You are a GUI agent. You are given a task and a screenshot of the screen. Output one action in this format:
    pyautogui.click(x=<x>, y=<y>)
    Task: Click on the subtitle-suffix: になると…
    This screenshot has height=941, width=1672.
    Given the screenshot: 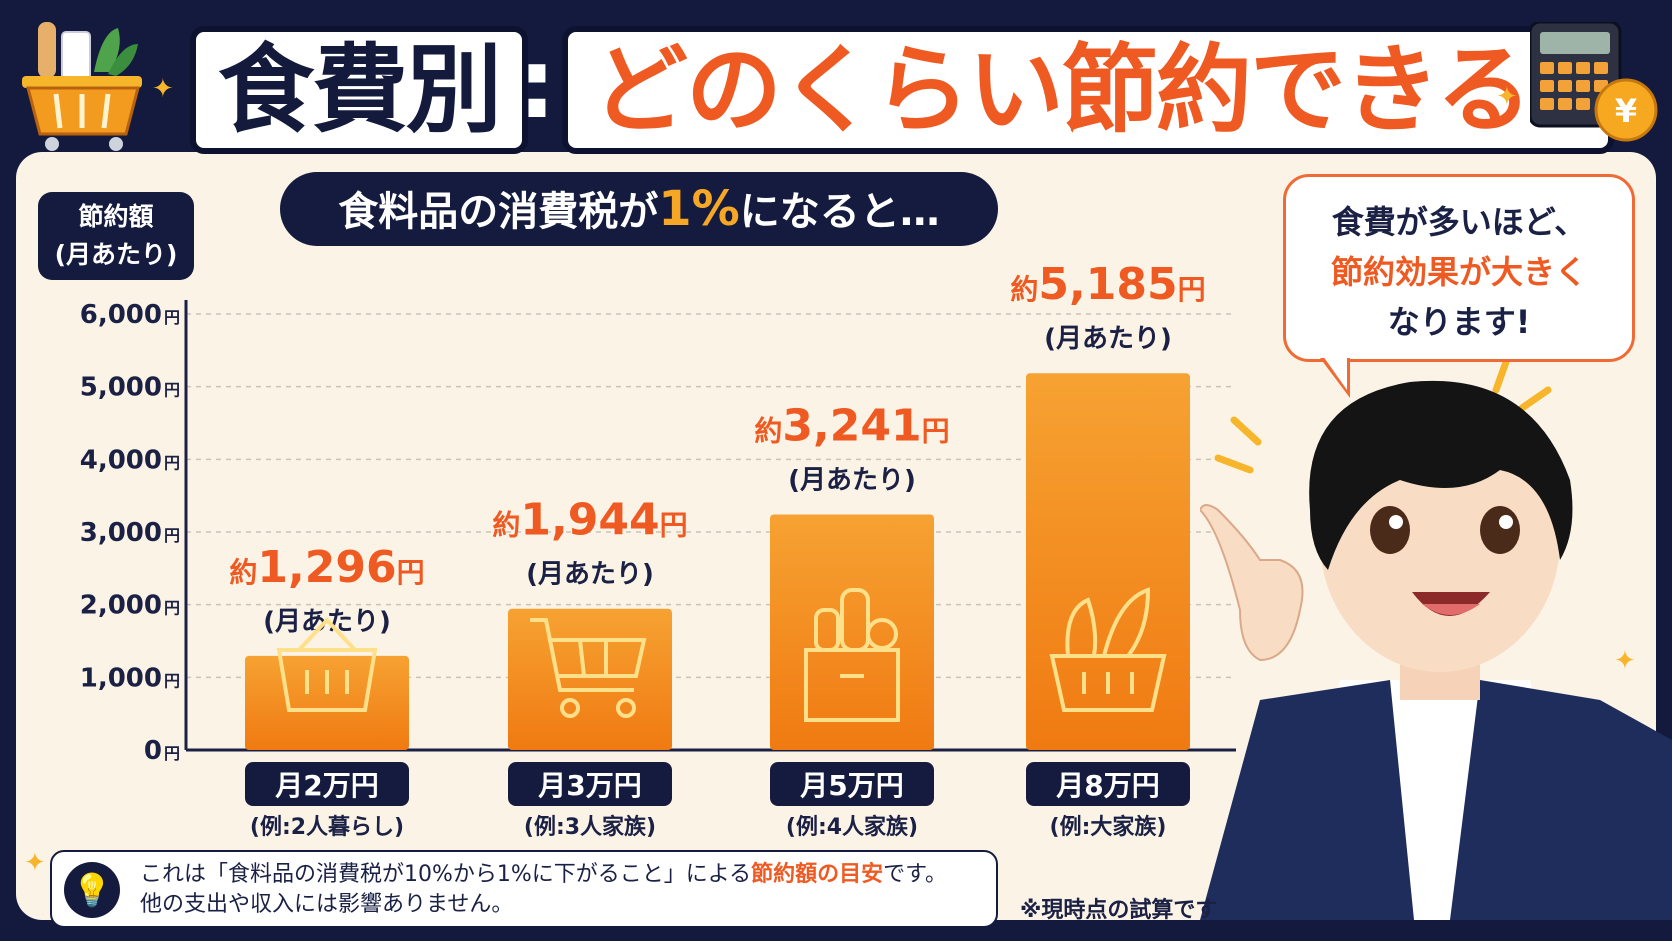 What is the action you would take?
    pyautogui.click(x=839, y=212)
    